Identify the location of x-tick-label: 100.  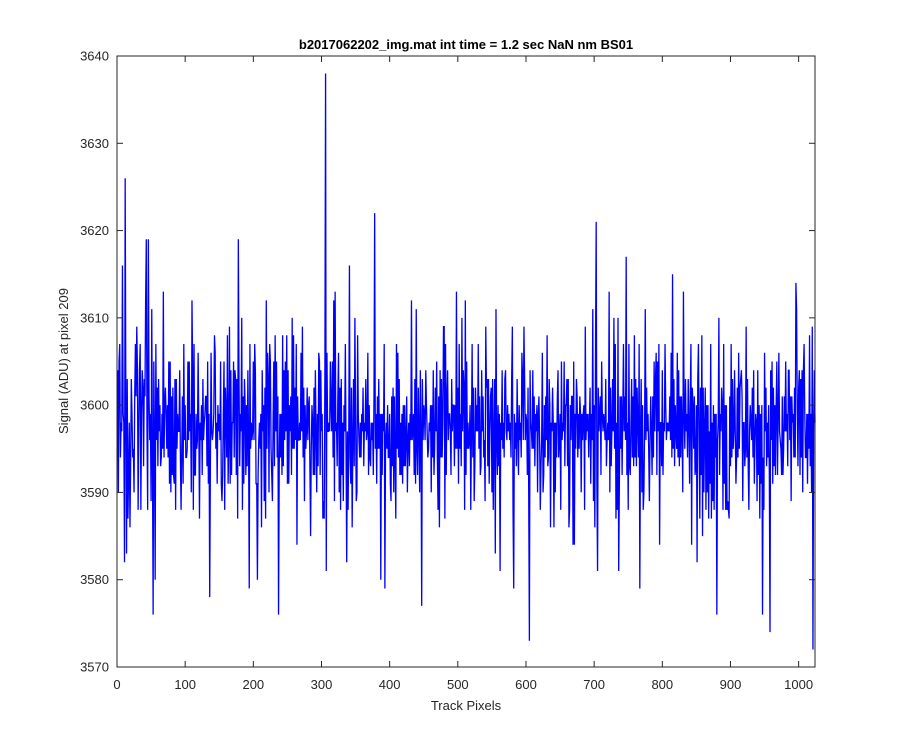
(185, 684).